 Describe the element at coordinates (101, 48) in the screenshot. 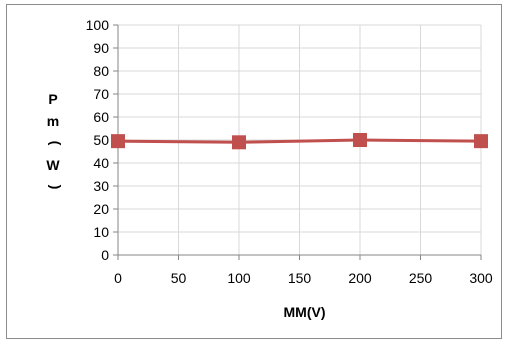

I see `y-tick-label: 90` at that location.